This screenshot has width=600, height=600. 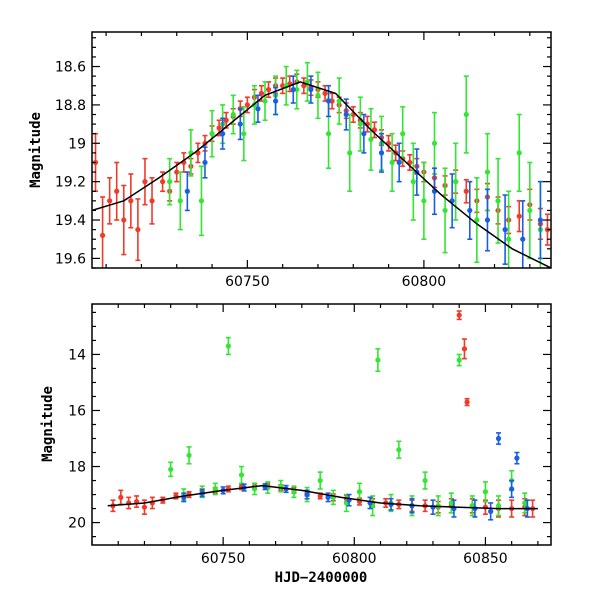 What do you see at coordinates (485, 559) in the screenshot?
I see `bottom-x-tick-label: 60850` at bounding box center [485, 559].